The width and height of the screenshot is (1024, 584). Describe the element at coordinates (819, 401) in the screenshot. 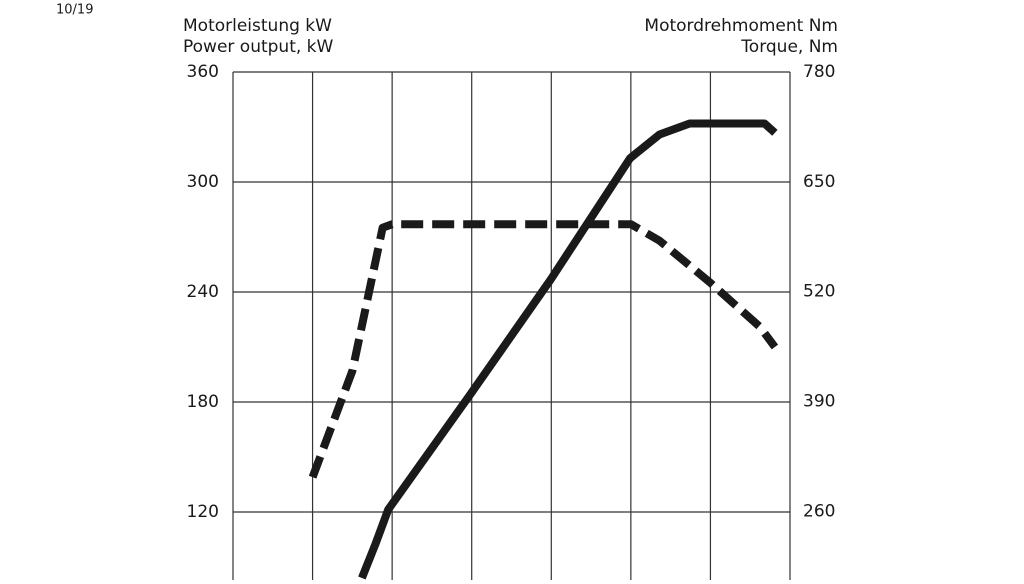

I see `y2-tick-label: 390` at that location.